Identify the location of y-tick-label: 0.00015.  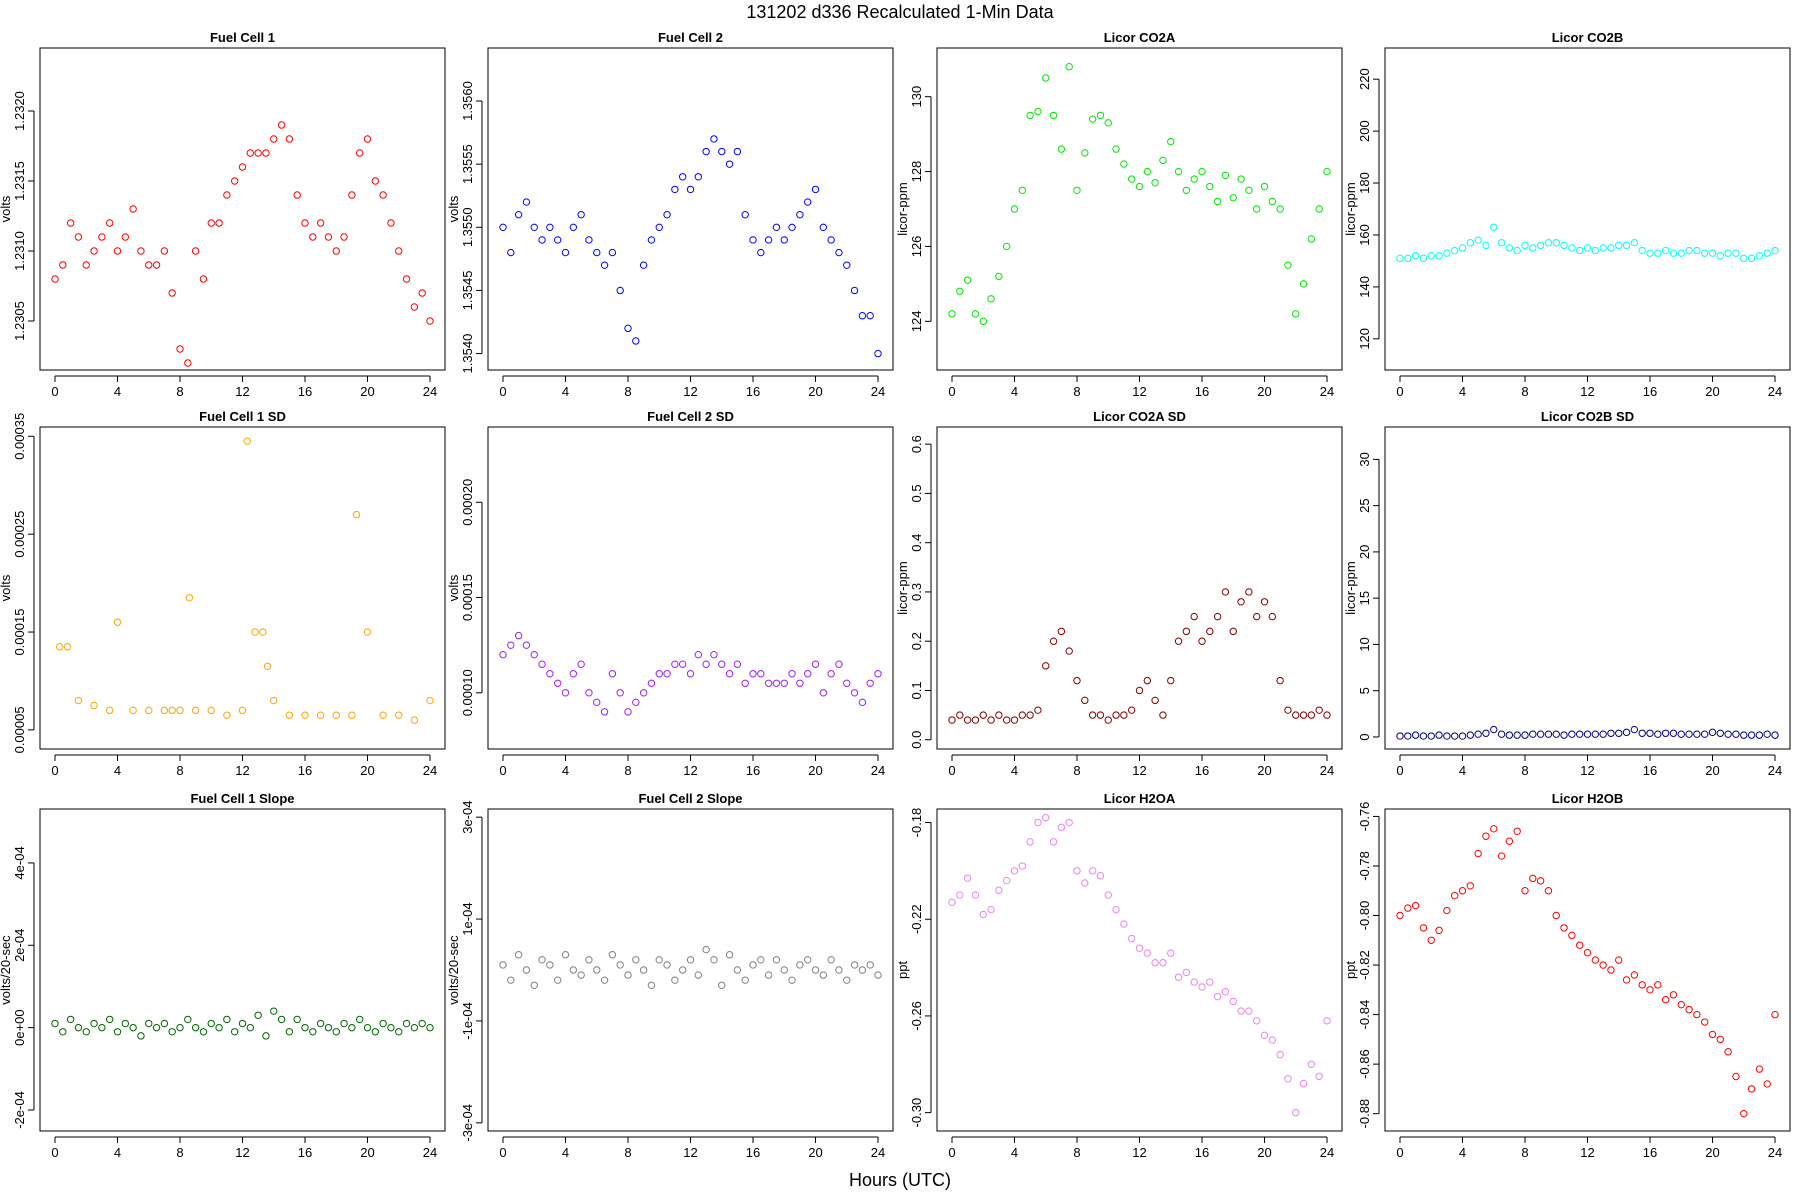
(19, 632).